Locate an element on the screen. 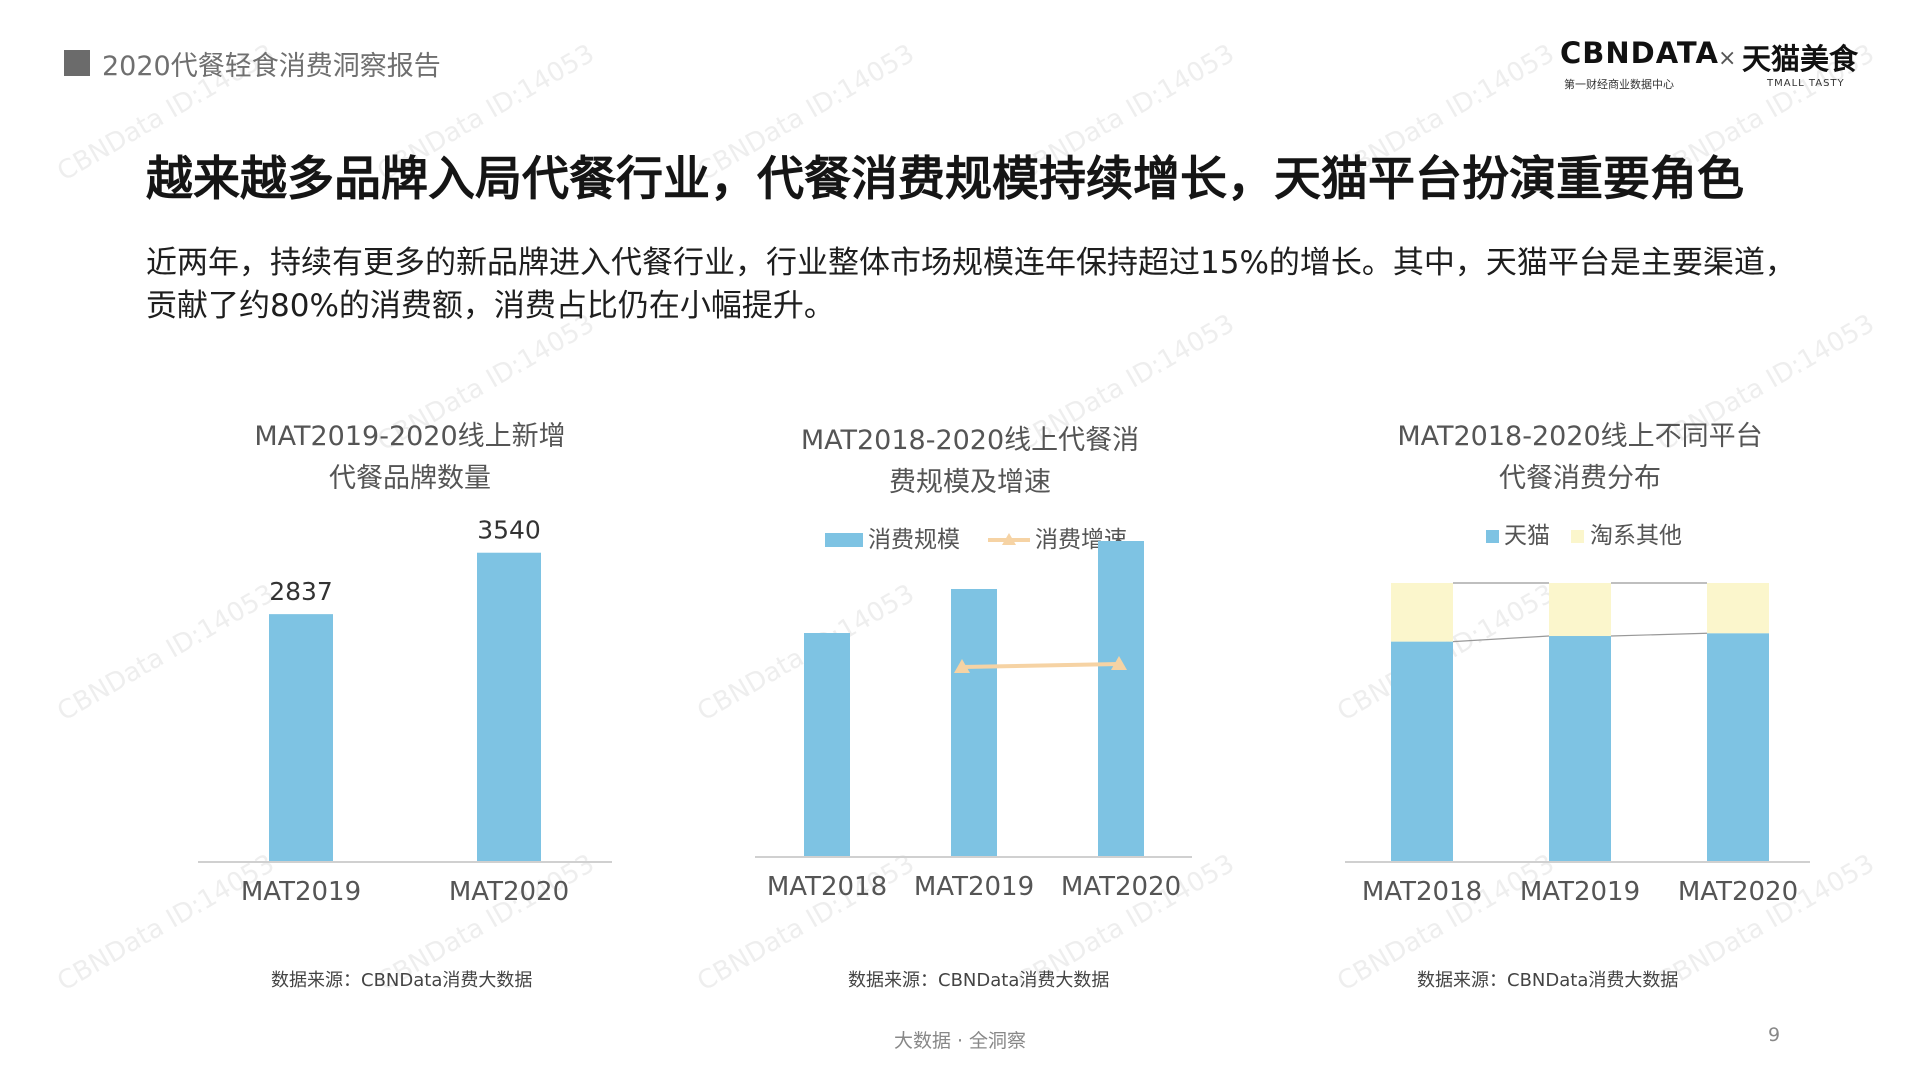 The width and height of the screenshot is (1920, 1080). cbndata-logo-text: CBNDATA is located at coordinates (1639, 53).